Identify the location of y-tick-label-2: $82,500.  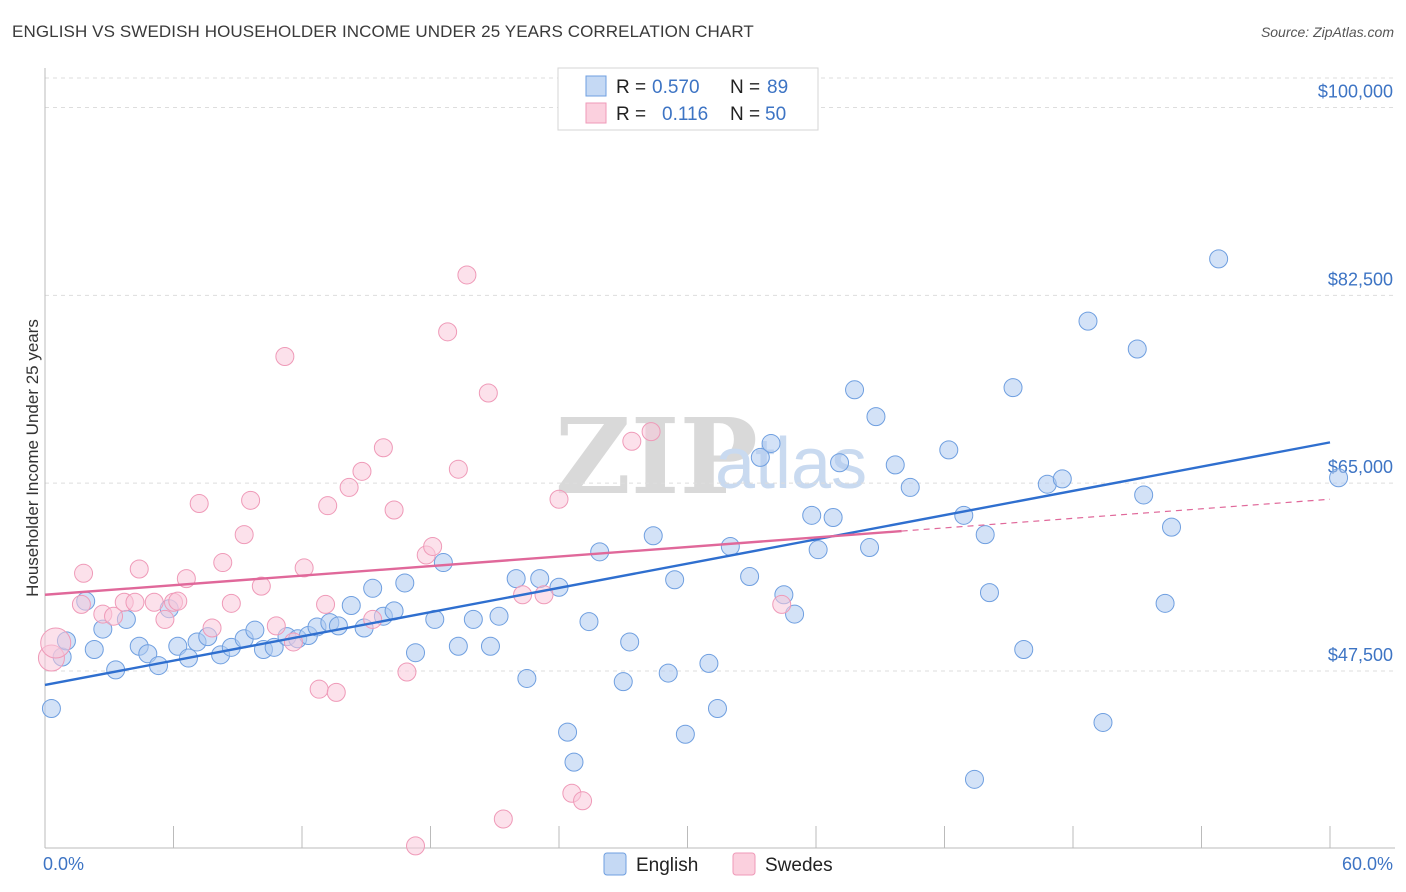
(1360, 279).